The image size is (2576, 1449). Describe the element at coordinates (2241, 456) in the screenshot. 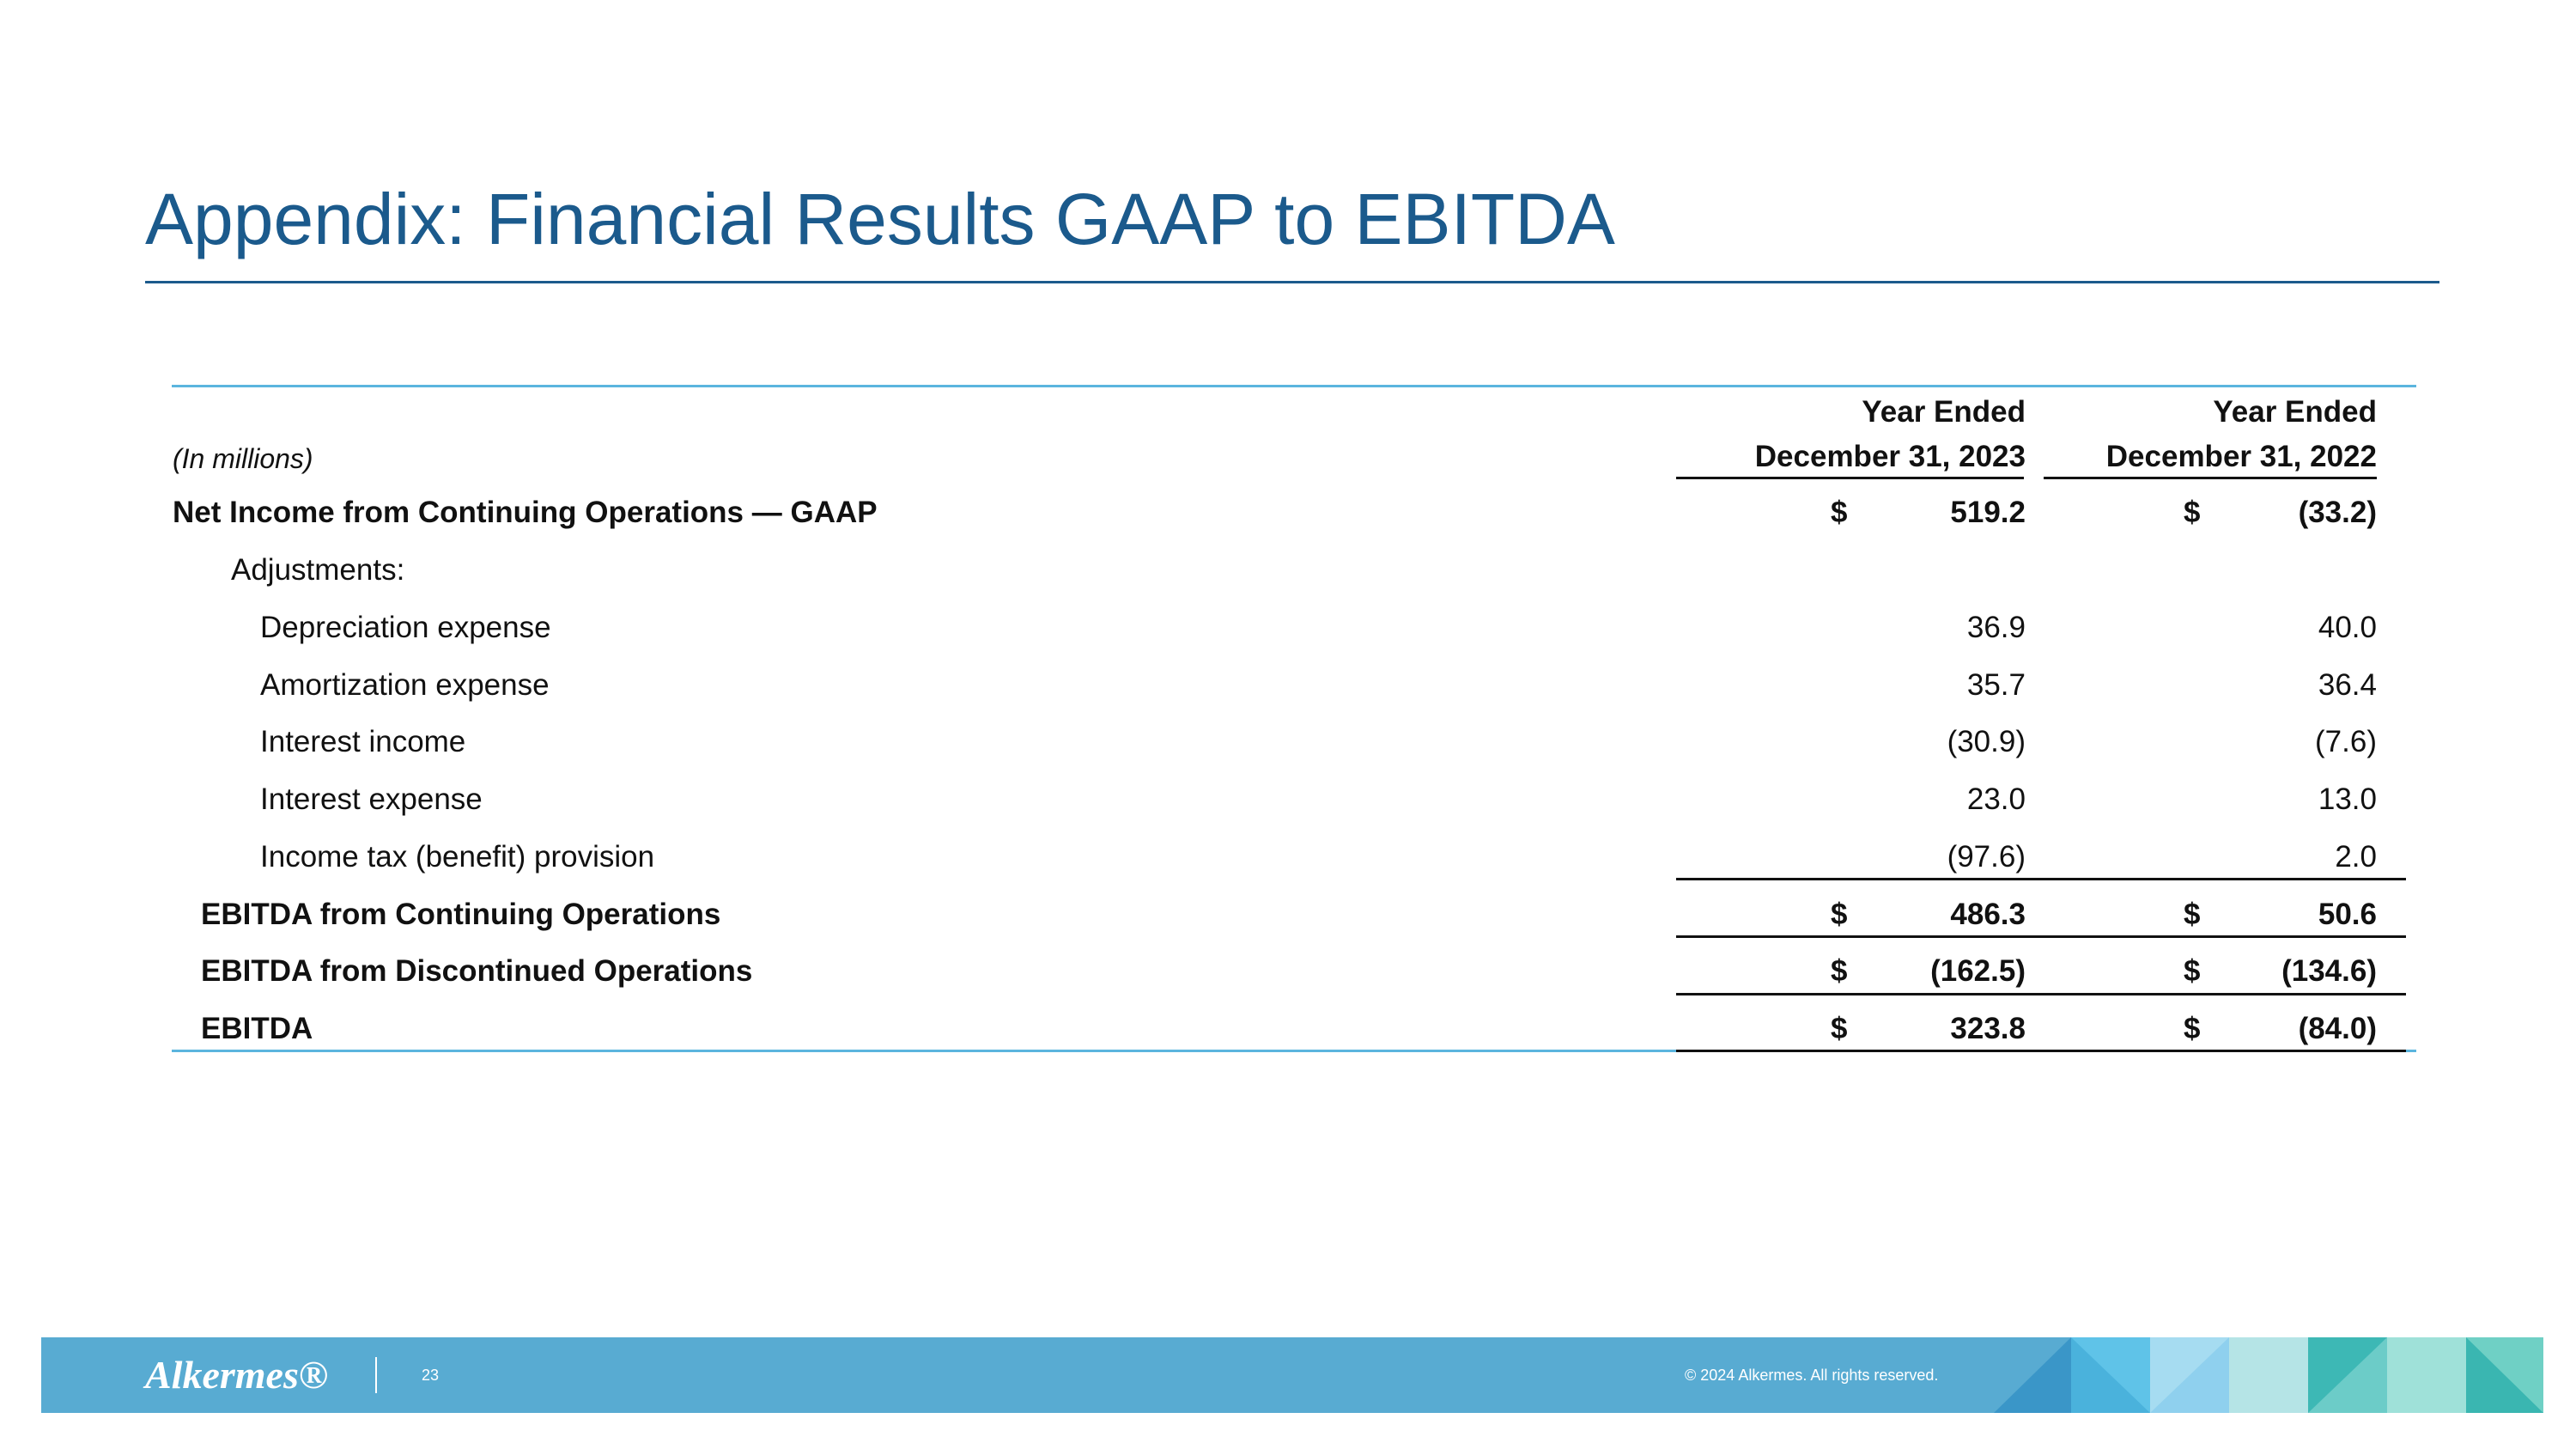

I see `column-header: December 31, 2022` at that location.